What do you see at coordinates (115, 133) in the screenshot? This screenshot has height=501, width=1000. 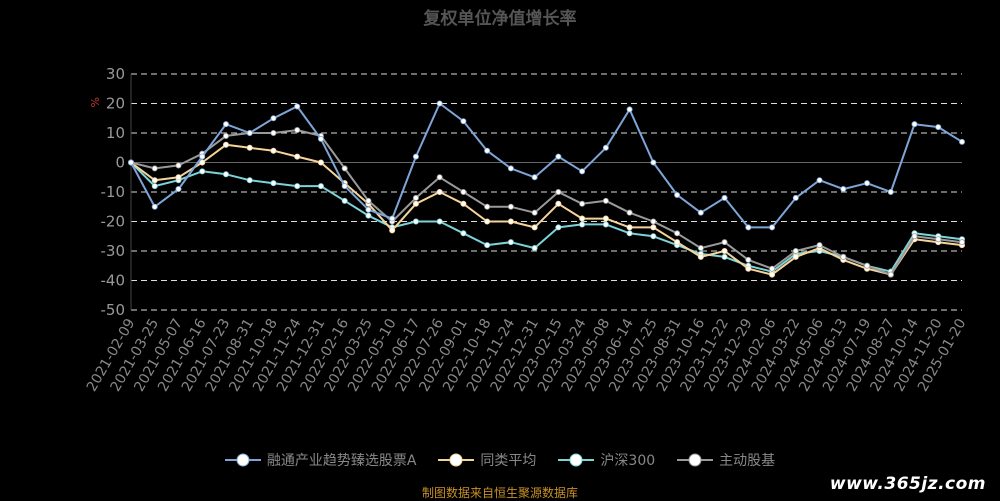 I see `y-tick-label: 10` at bounding box center [115, 133].